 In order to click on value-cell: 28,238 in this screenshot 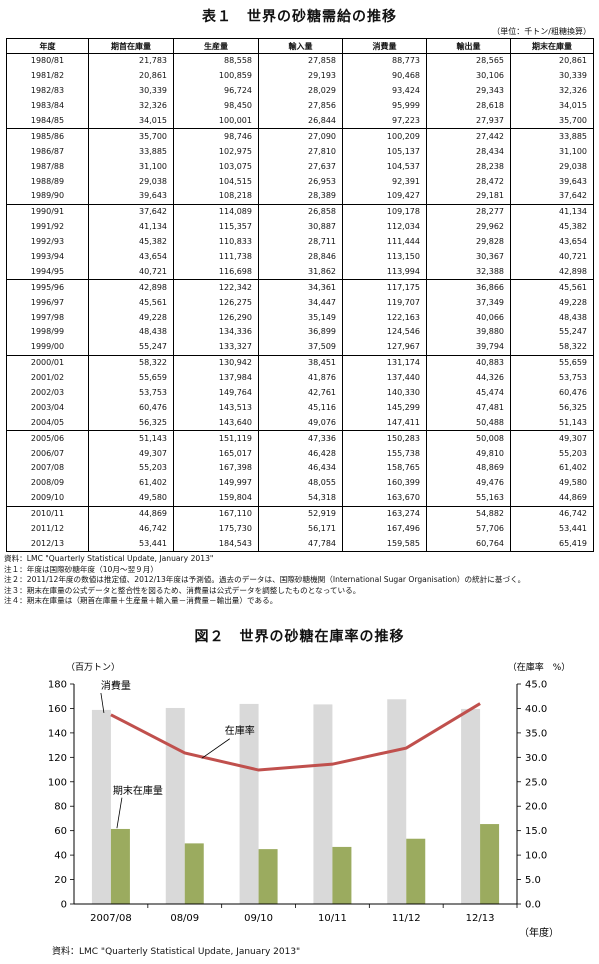, I will do `click(468, 167)`.